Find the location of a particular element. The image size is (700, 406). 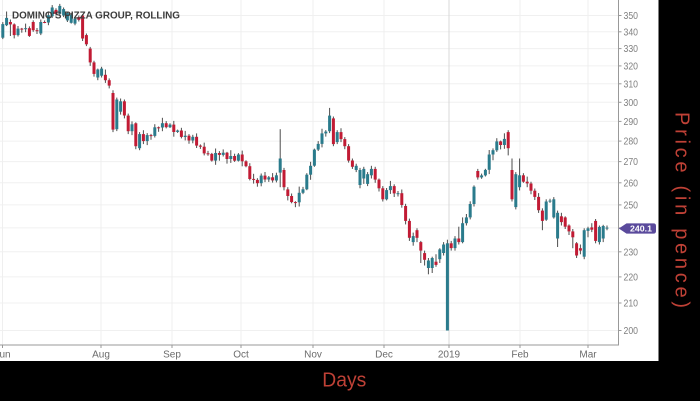

svg-text: 240.1 is located at coordinates (641, 229).